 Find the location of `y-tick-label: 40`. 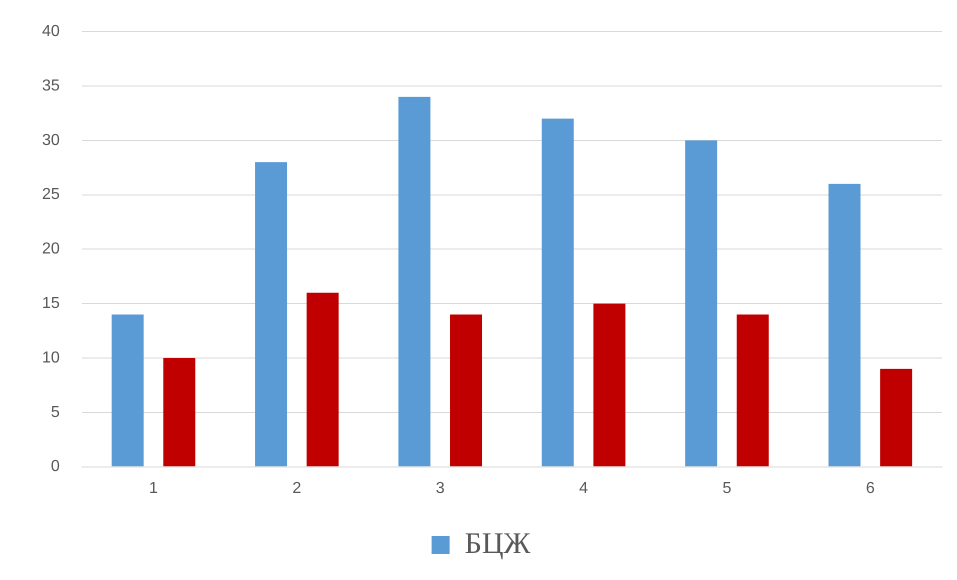

y-tick-label: 40 is located at coordinates (51, 31).